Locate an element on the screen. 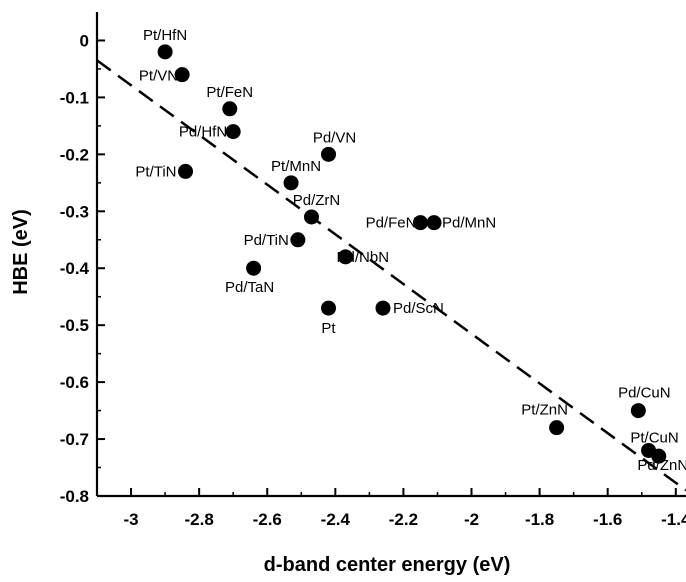  y-tick-label: 0 is located at coordinates (84, 40).